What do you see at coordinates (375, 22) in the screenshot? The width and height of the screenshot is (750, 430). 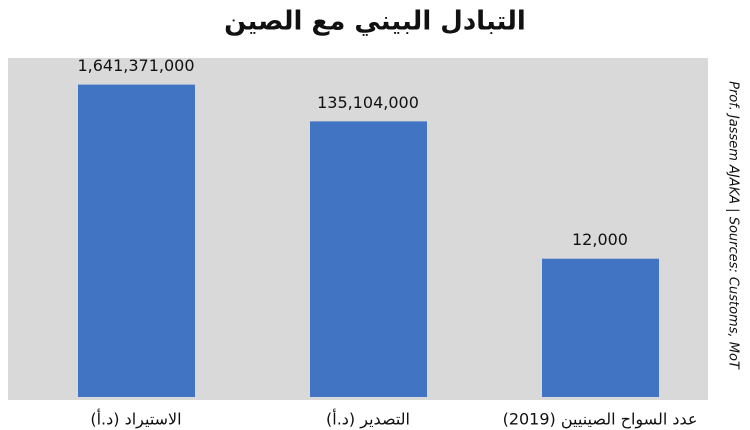 I see `chart-title: التبادل البيني مع الصين` at bounding box center [375, 22].